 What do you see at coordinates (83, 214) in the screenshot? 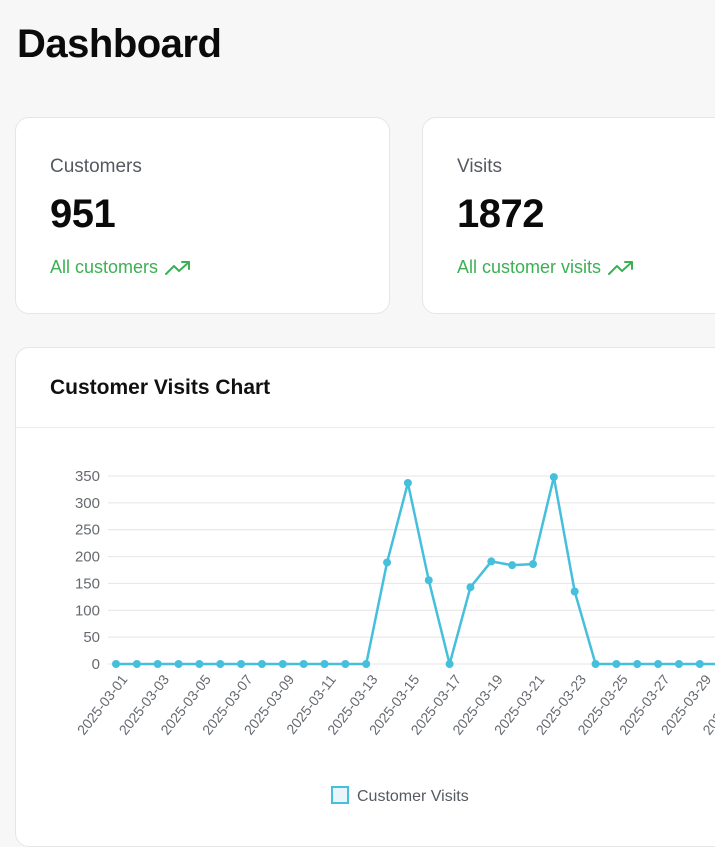
I see `customers-count: 951` at bounding box center [83, 214].